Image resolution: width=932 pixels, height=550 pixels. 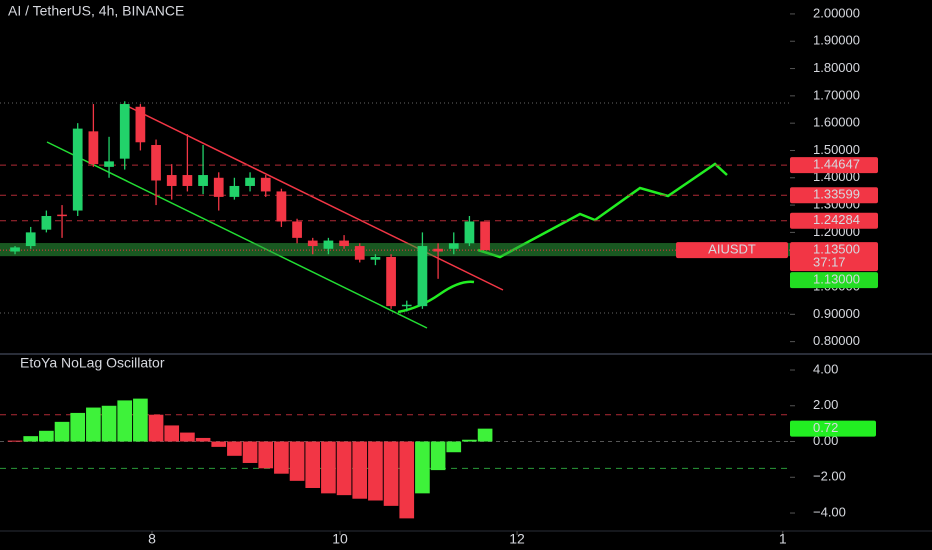 What do you see at coordinates (152, 539) in the screenshot?
I see `x-tick-label: 8` at bounding box center [152, 539].